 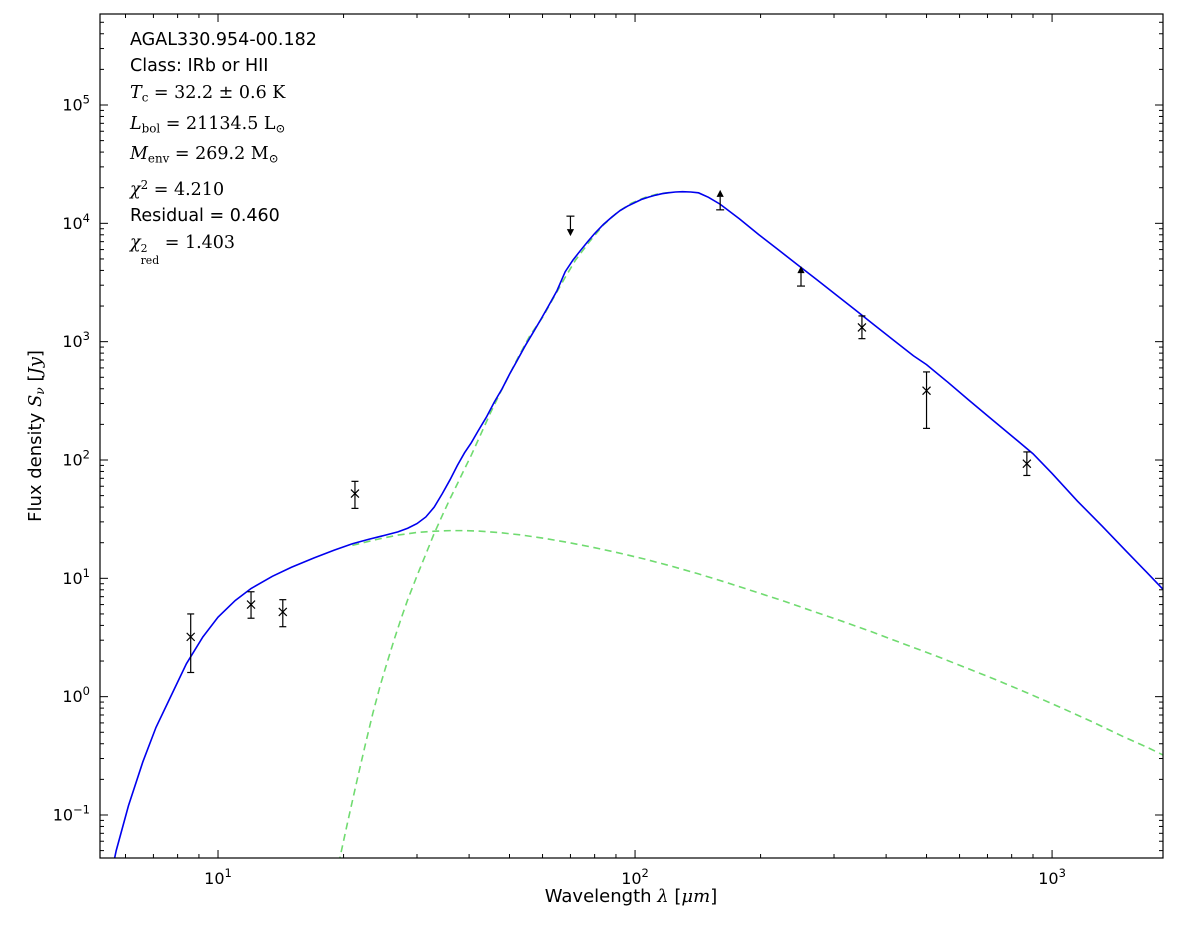 I want to click on stacked-script: 2 red, so click(x=150, y=254).